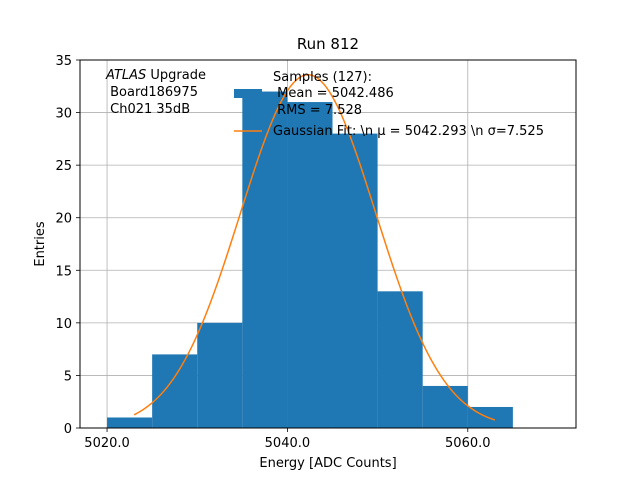 This screenshot has height=480, width=640. What do you see at coordinates (63, 114) in the screenshot?
I see `y-tick-label-6: 30` at bounding box center [63, 114].